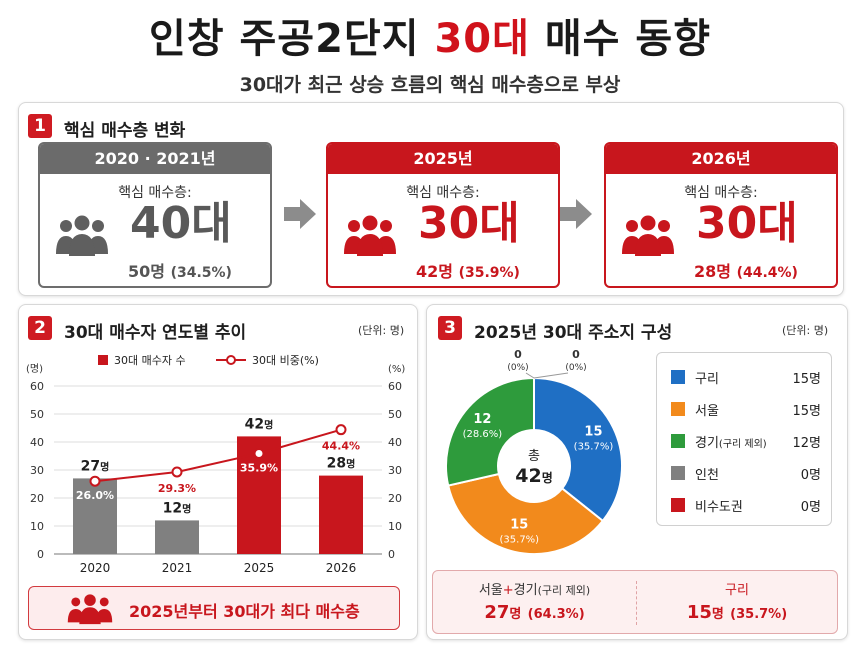  What do you see at coordinates (707, 475) in the screenshot?
I see `legend-name: 인천` at bounding box center [707, 475].